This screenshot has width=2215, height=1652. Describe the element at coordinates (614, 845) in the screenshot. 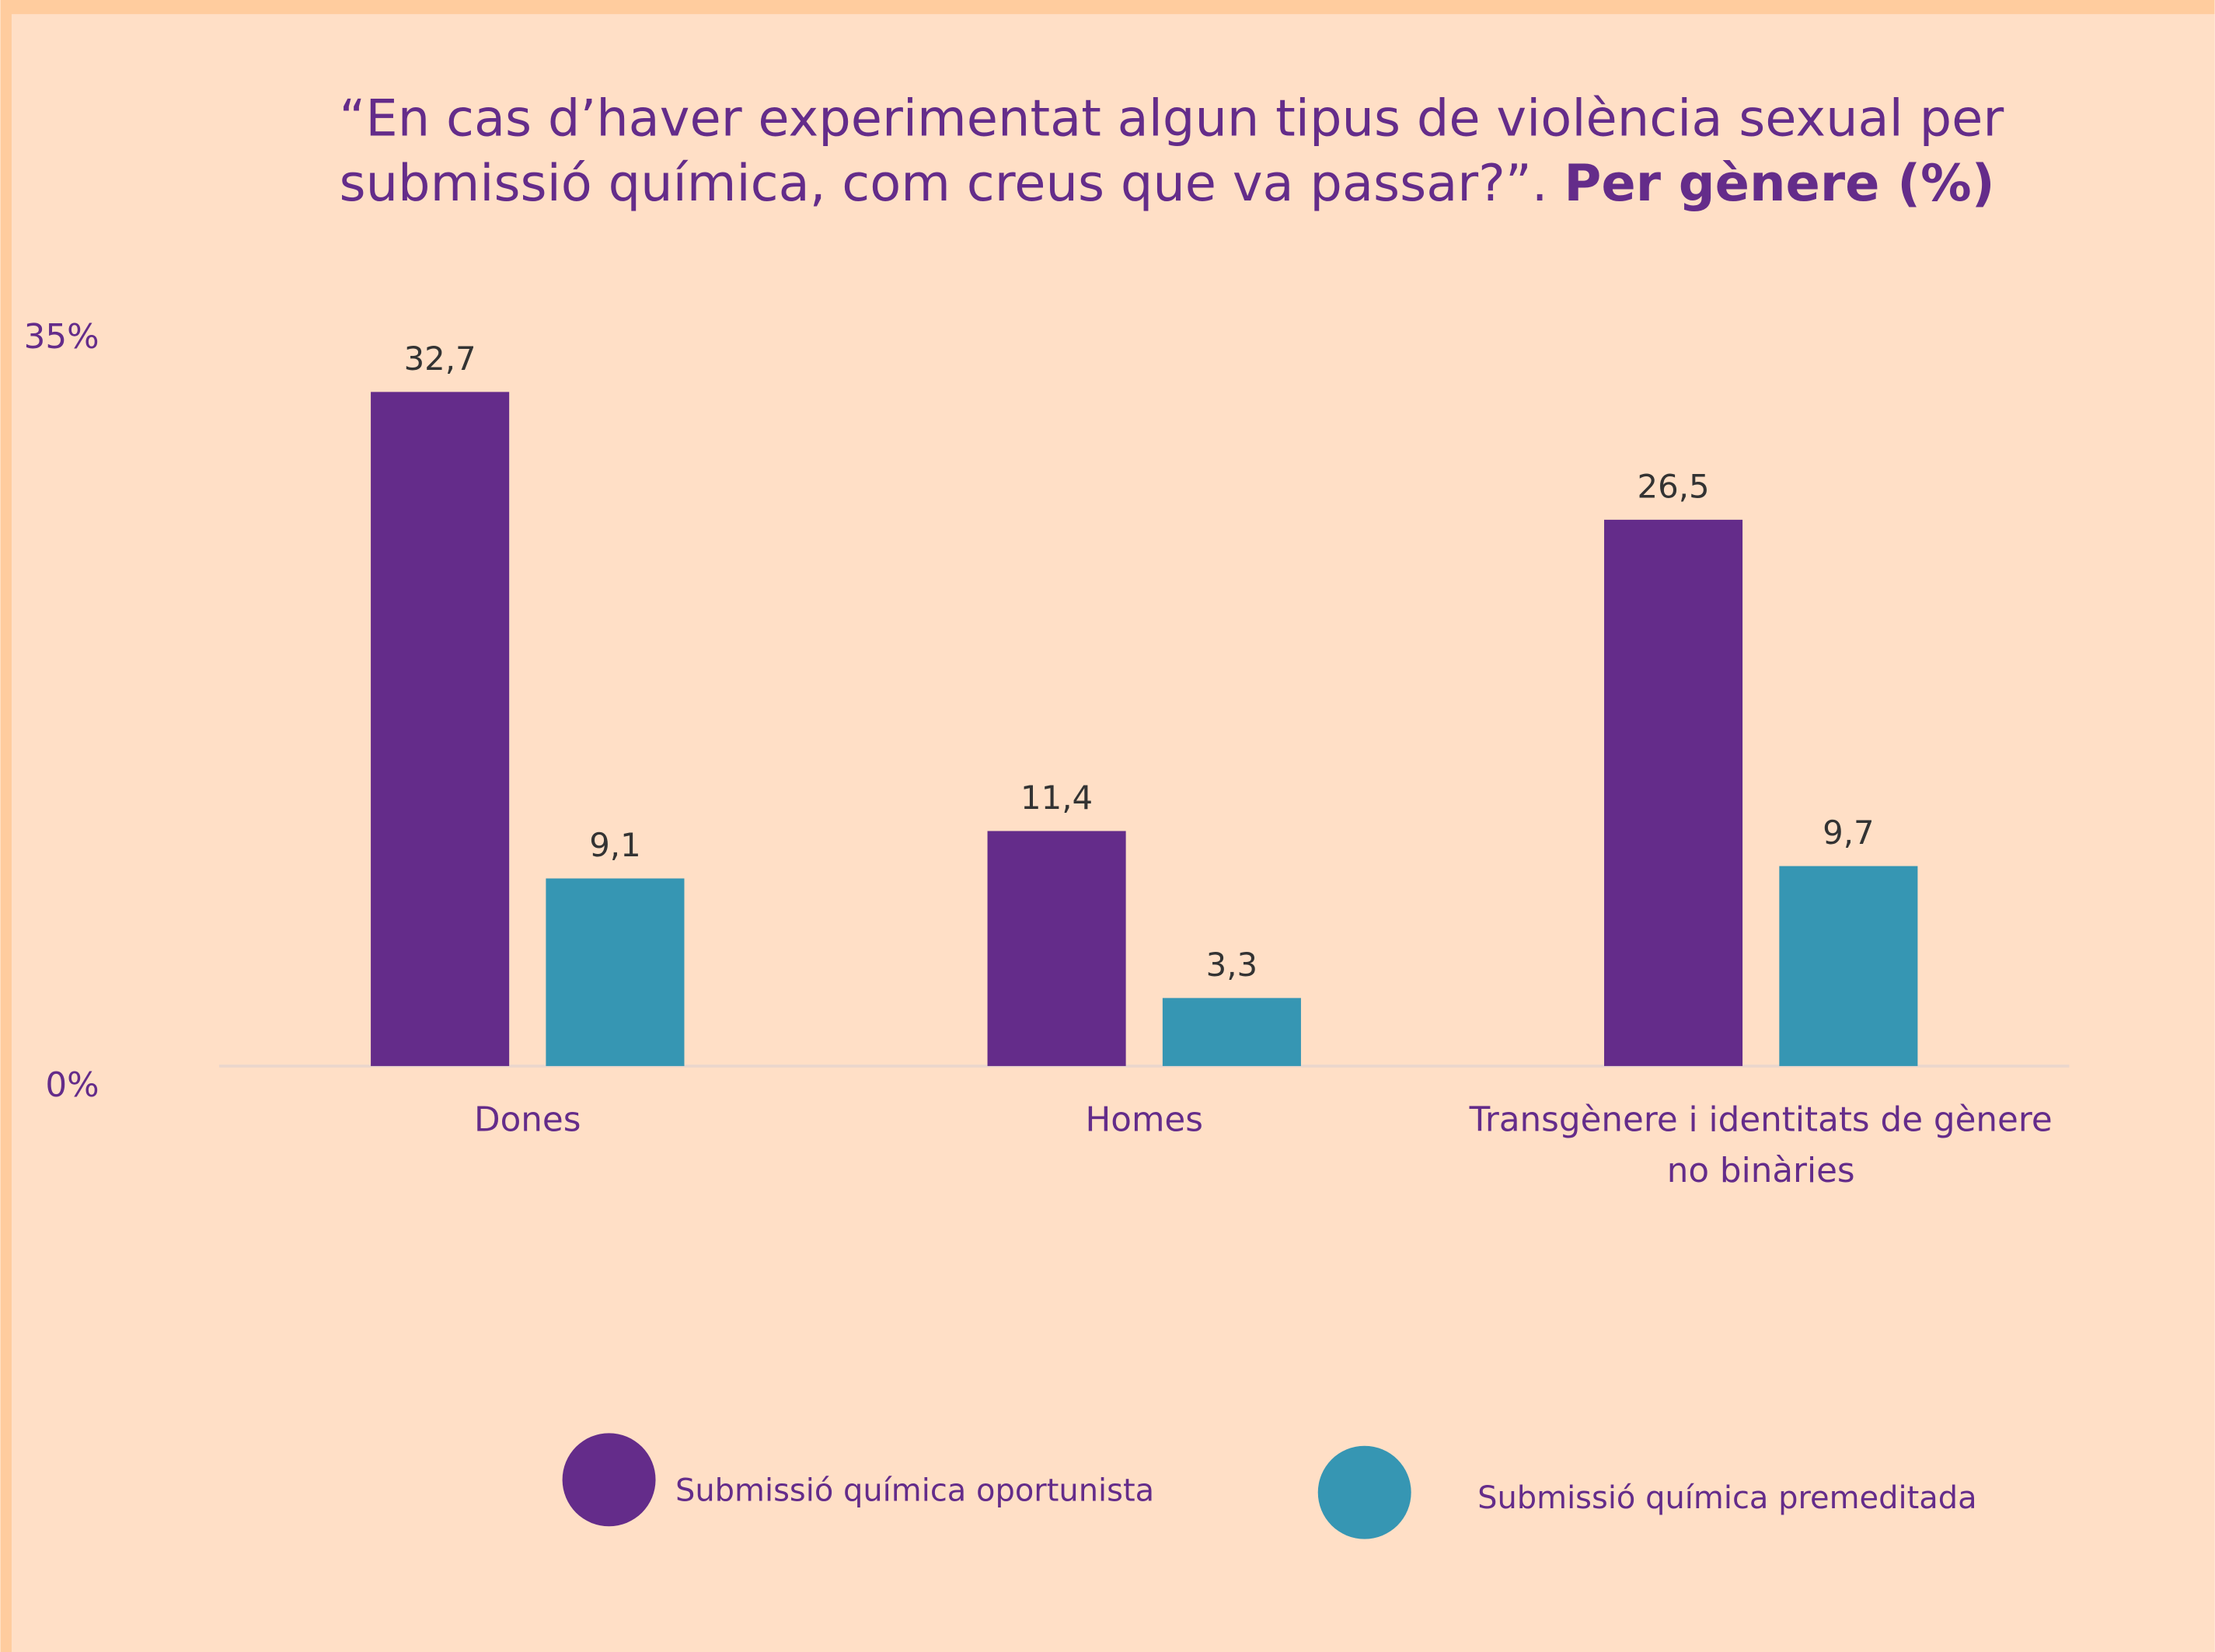

I see `value-label: 9,1` at that location.